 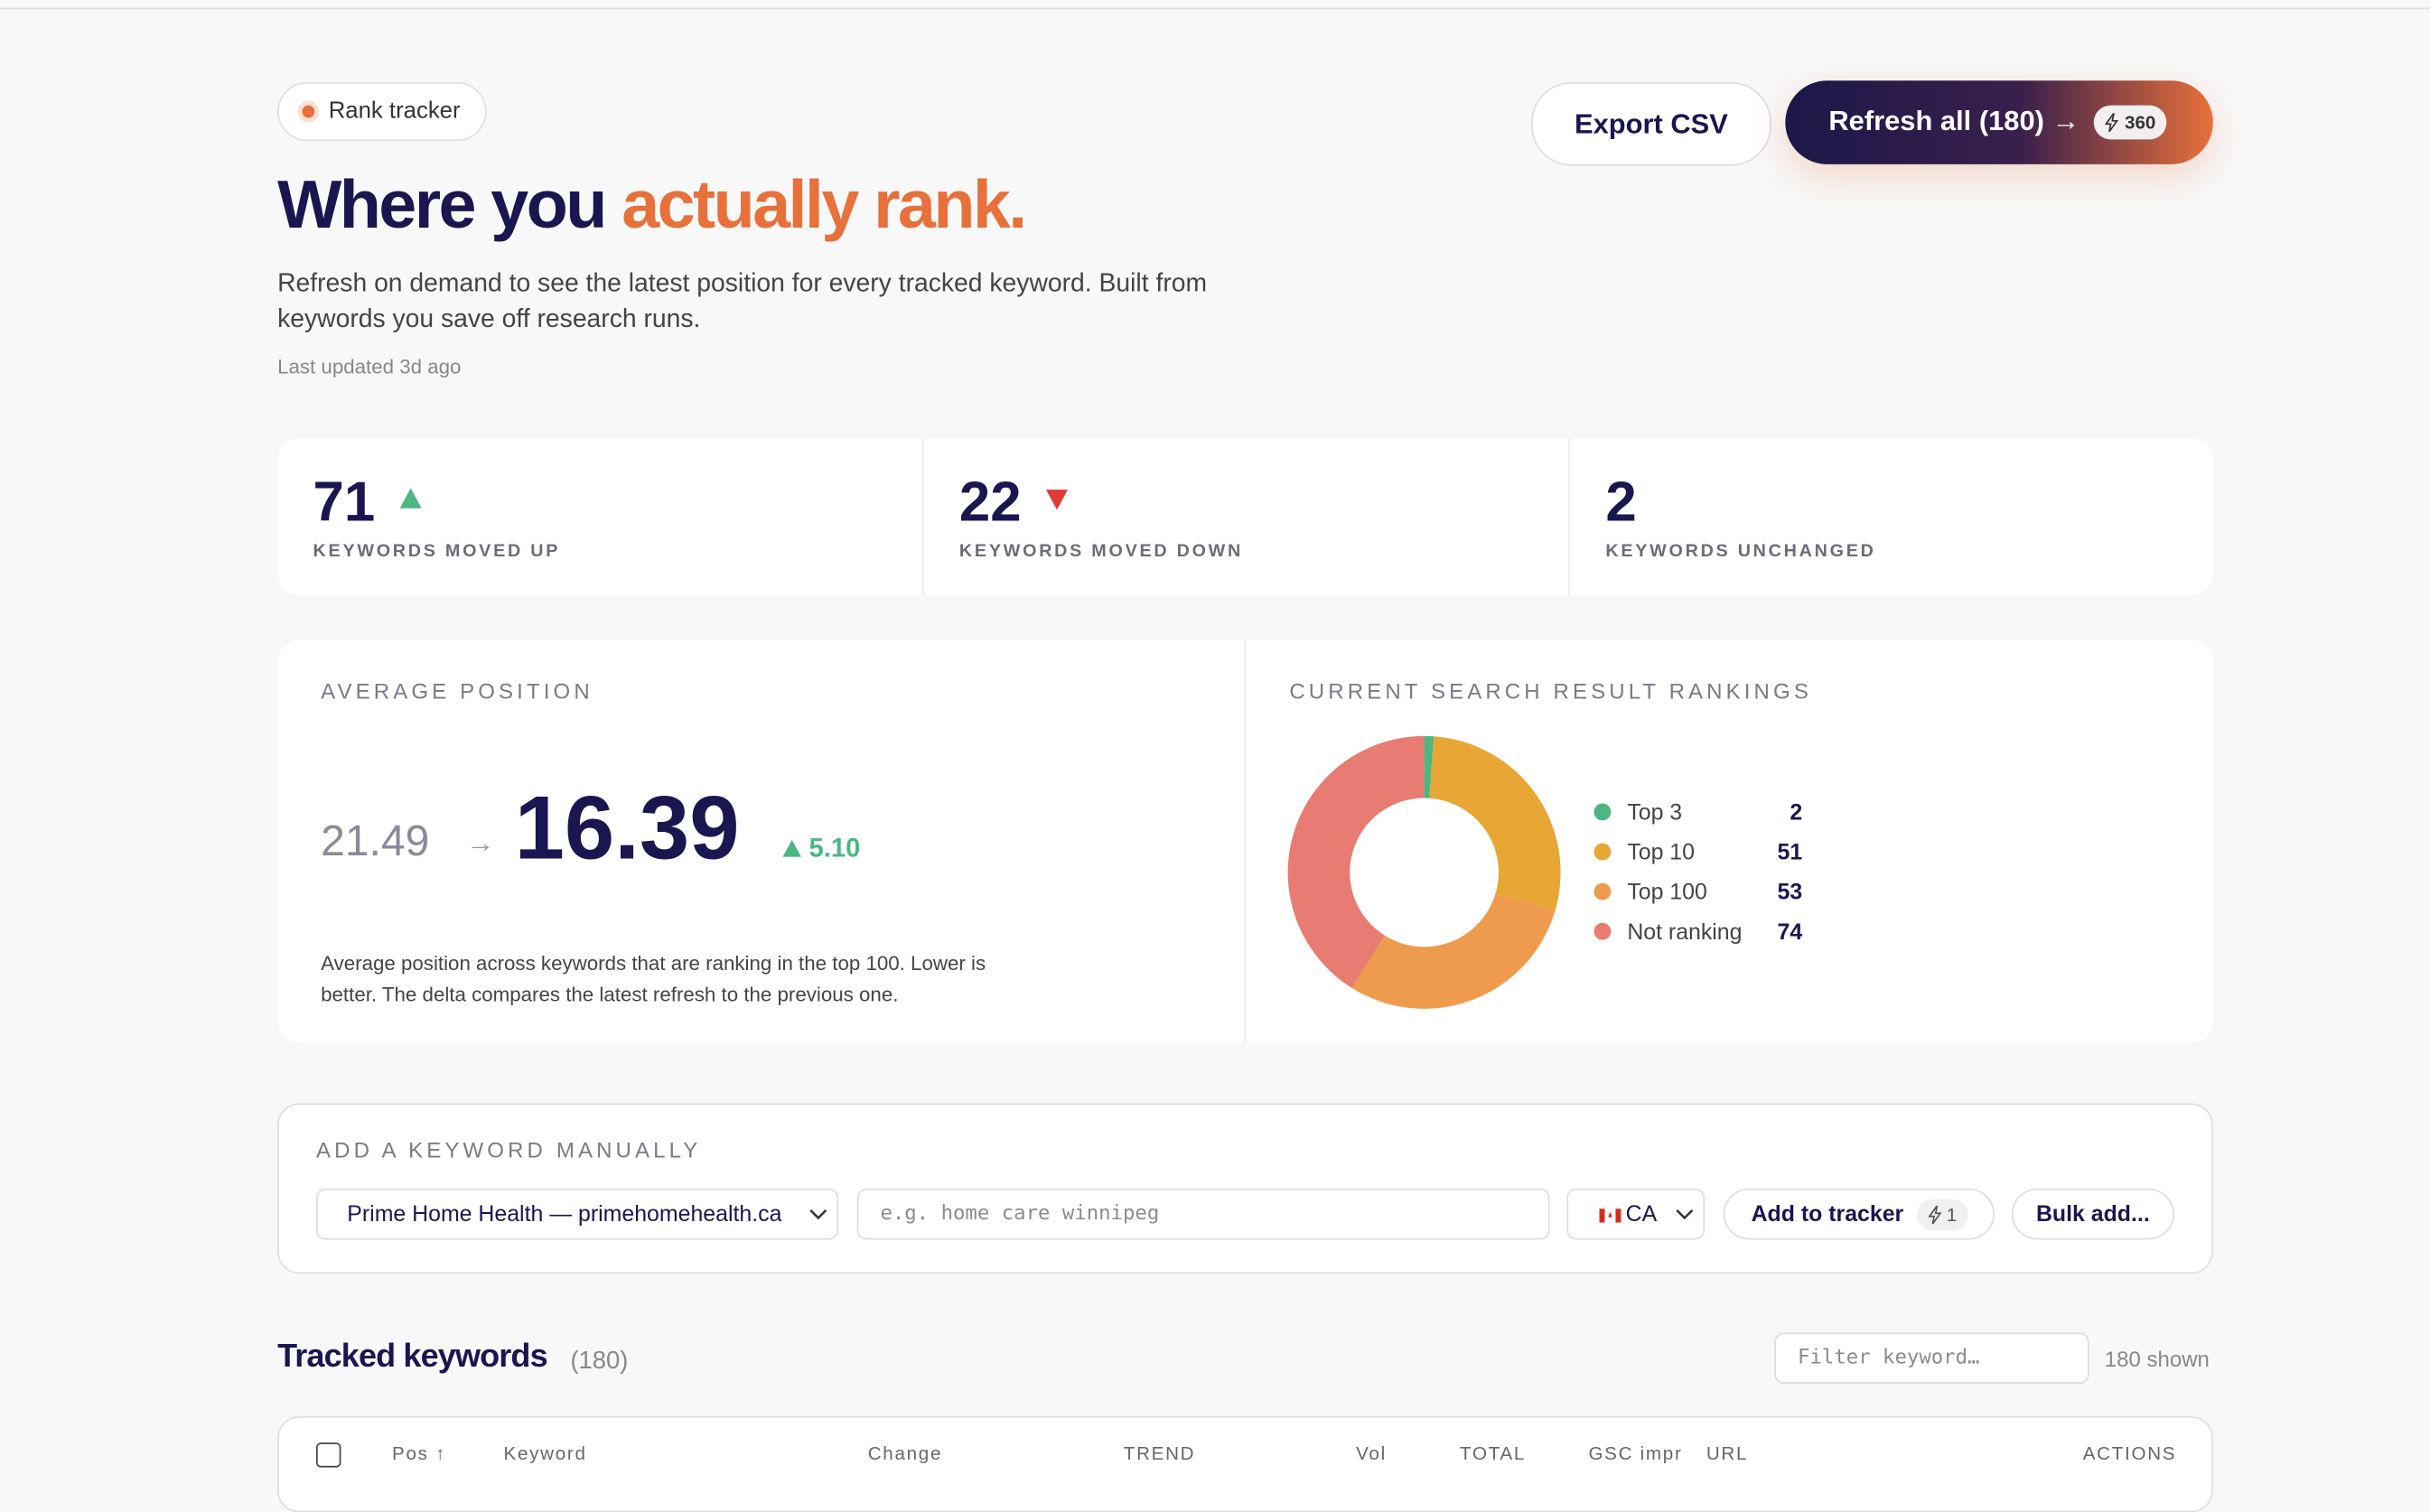 I want to click on column-header: URL, so click(x=1727, y=1453).